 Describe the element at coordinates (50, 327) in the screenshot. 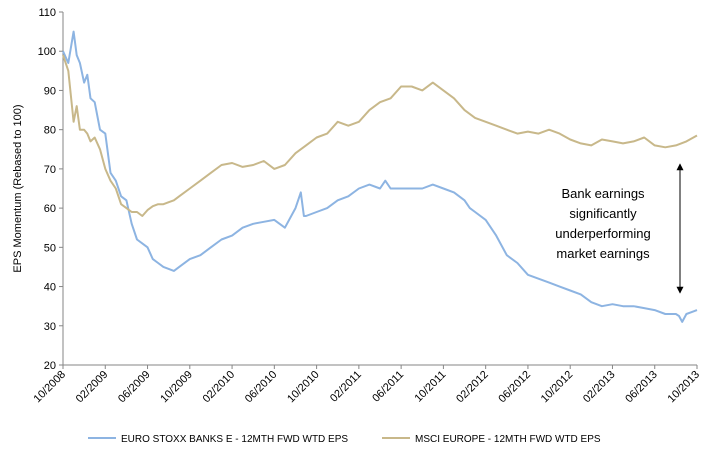

I see `y-tick-label: 30` at that location.